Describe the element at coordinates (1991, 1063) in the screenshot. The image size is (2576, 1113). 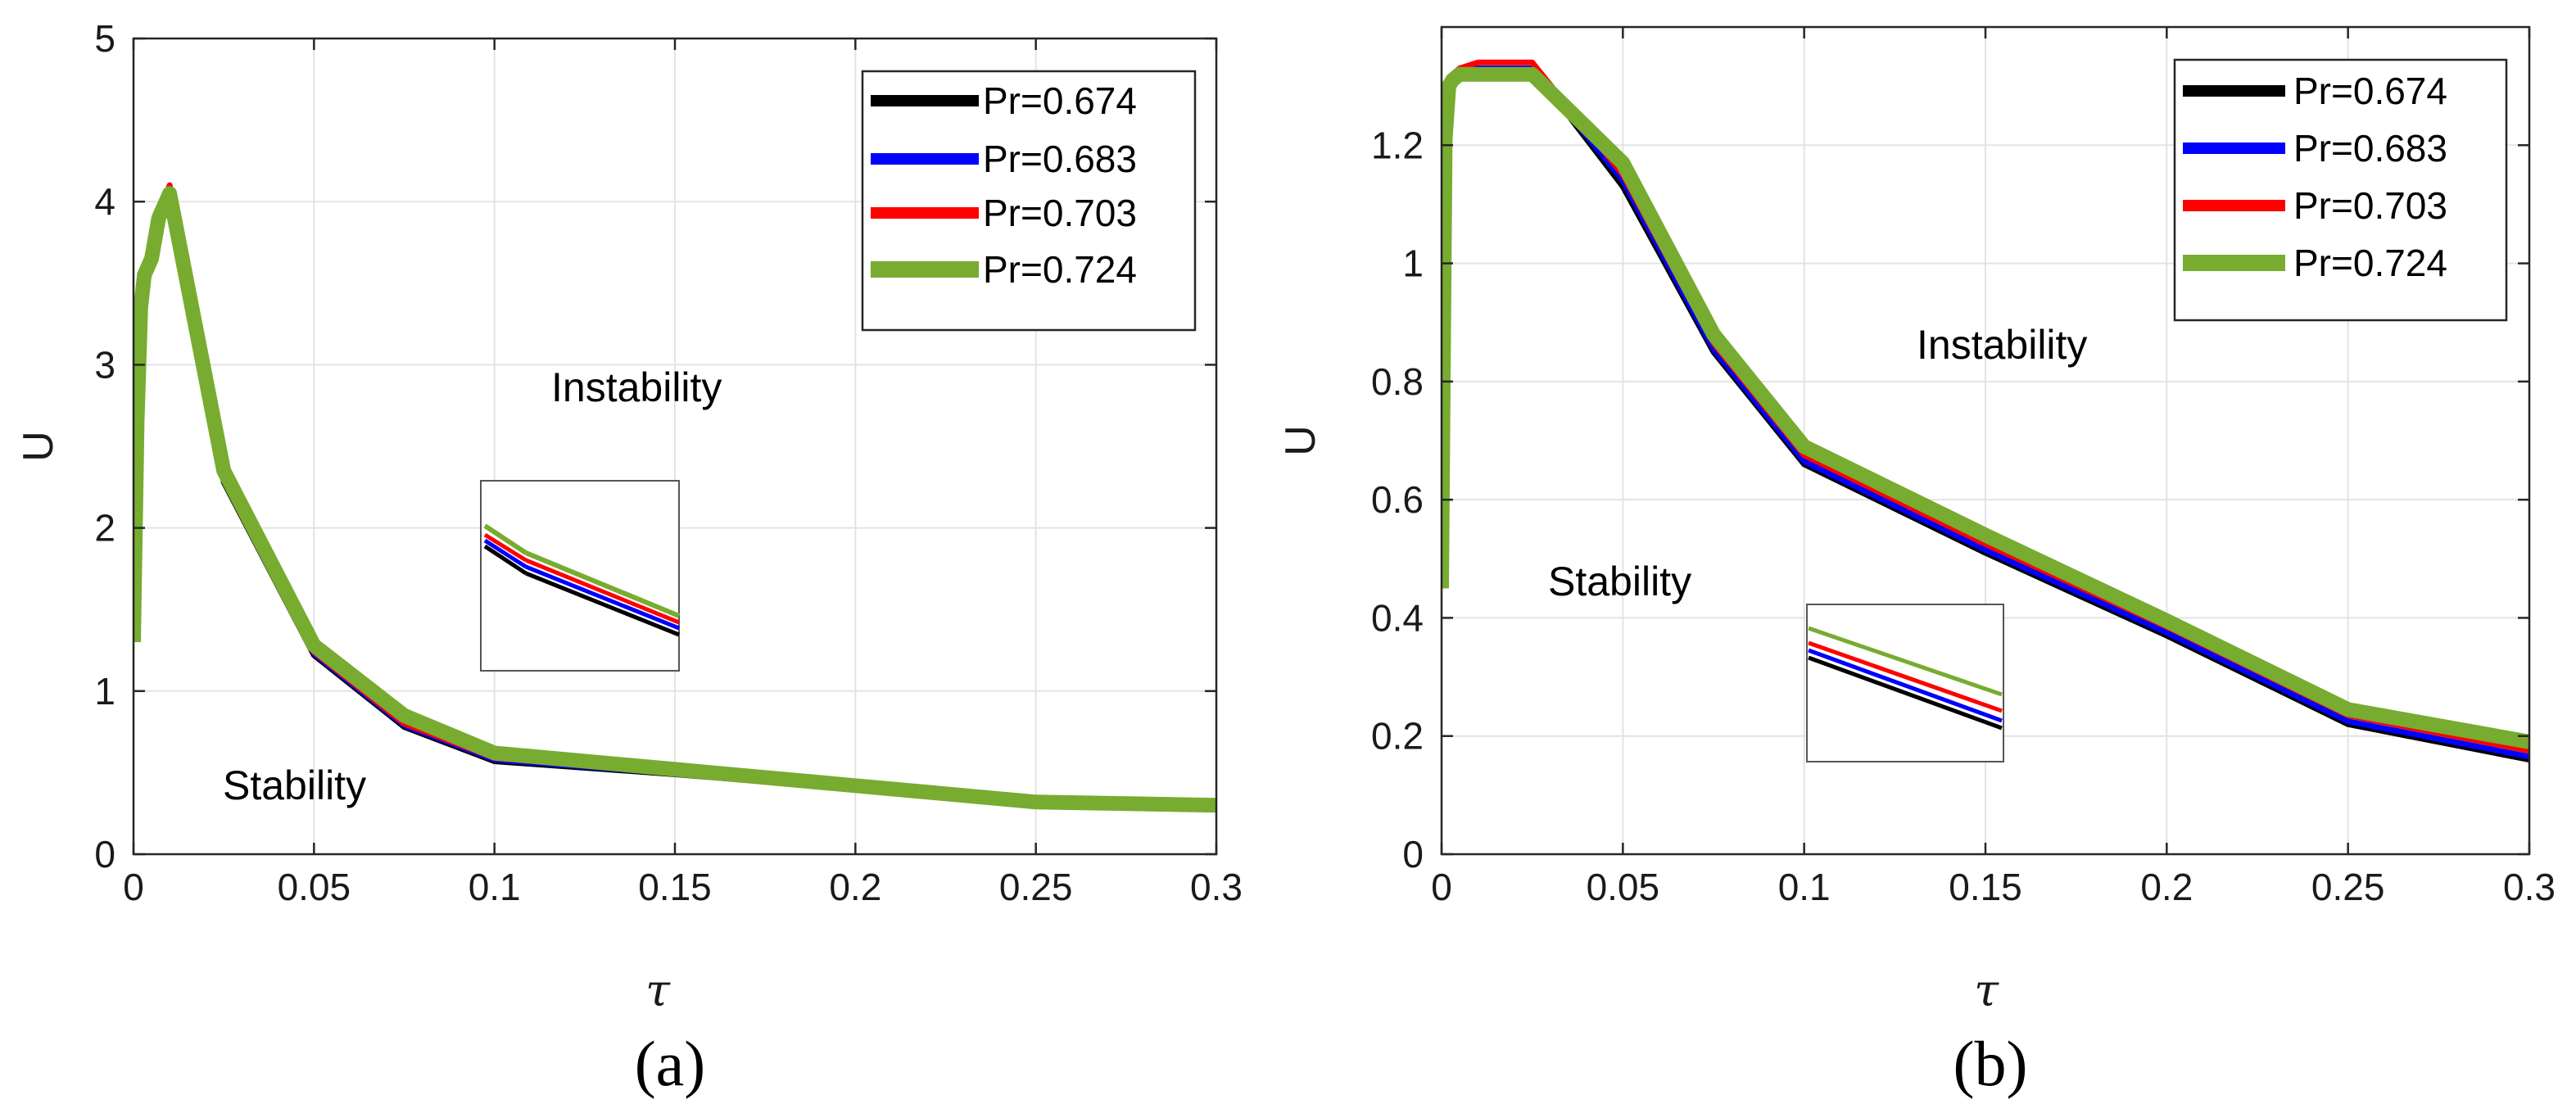
I see `panel-caption-b: (b)` at that location.